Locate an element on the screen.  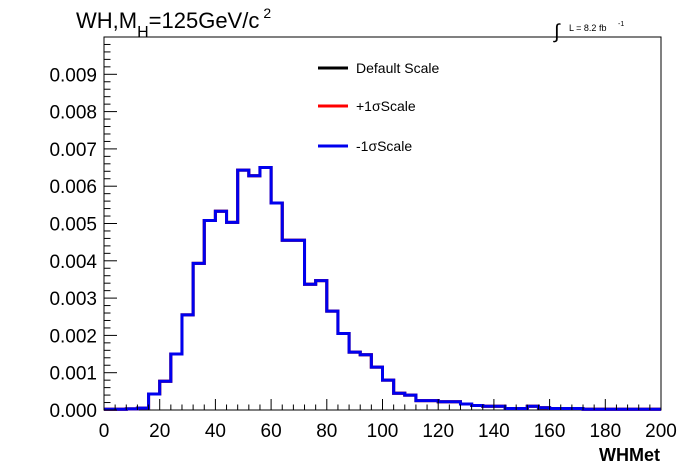
y-tick-label: 0.009 is located at coordinates (73, 75).